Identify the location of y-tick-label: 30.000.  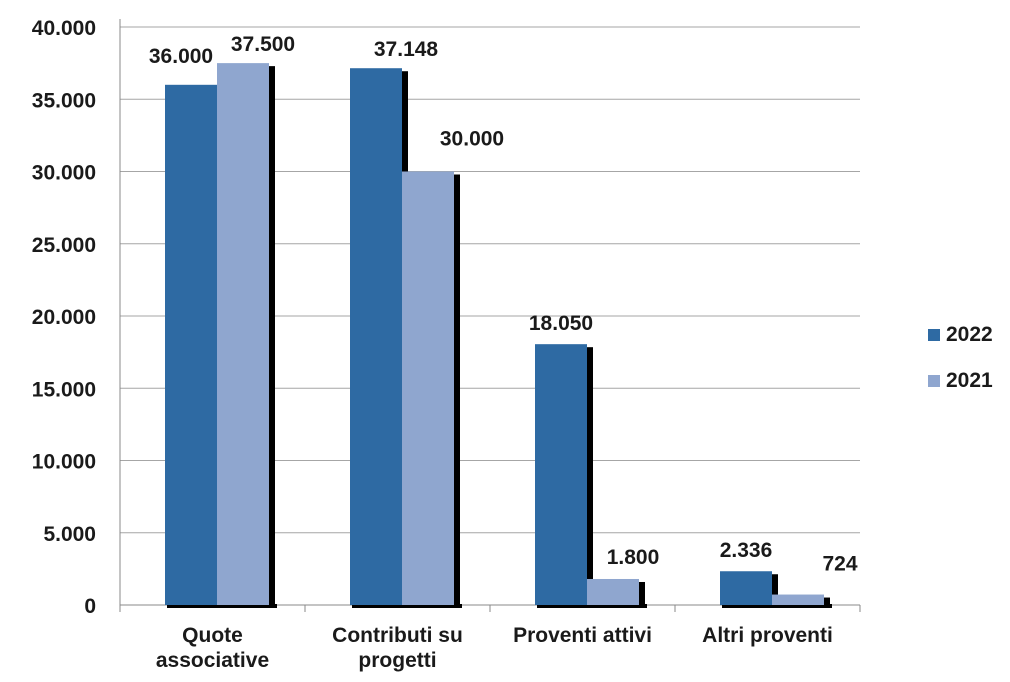
(64, 173).